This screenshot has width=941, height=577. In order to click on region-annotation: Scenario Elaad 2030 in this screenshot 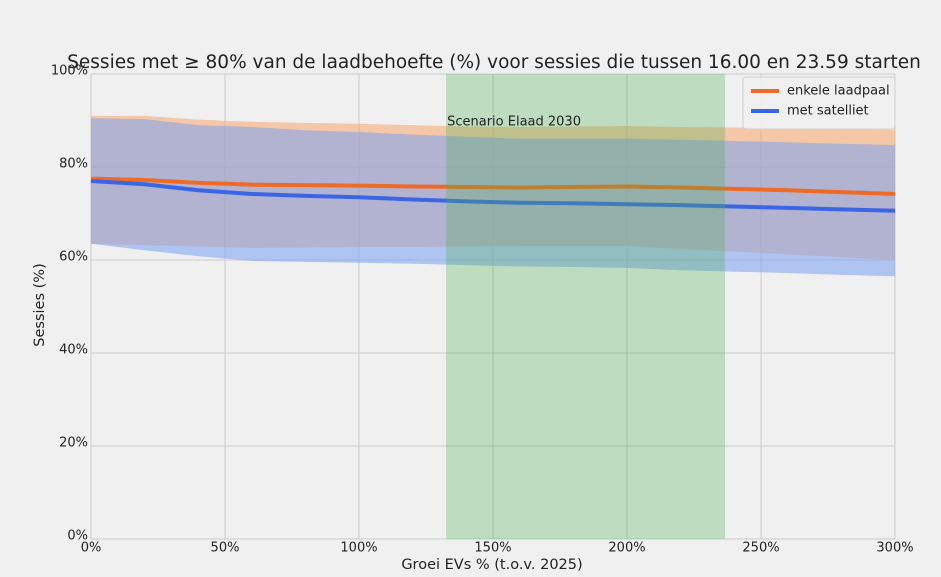, I will do `click(514, 122)`.